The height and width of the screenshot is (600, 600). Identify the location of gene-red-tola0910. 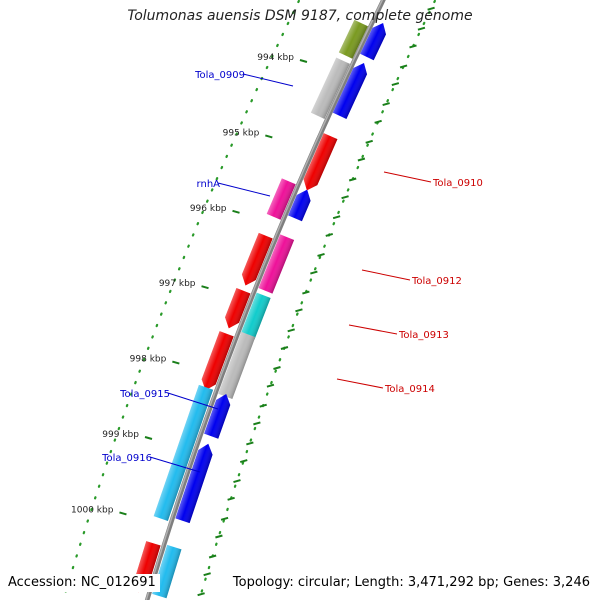
(320, 162).